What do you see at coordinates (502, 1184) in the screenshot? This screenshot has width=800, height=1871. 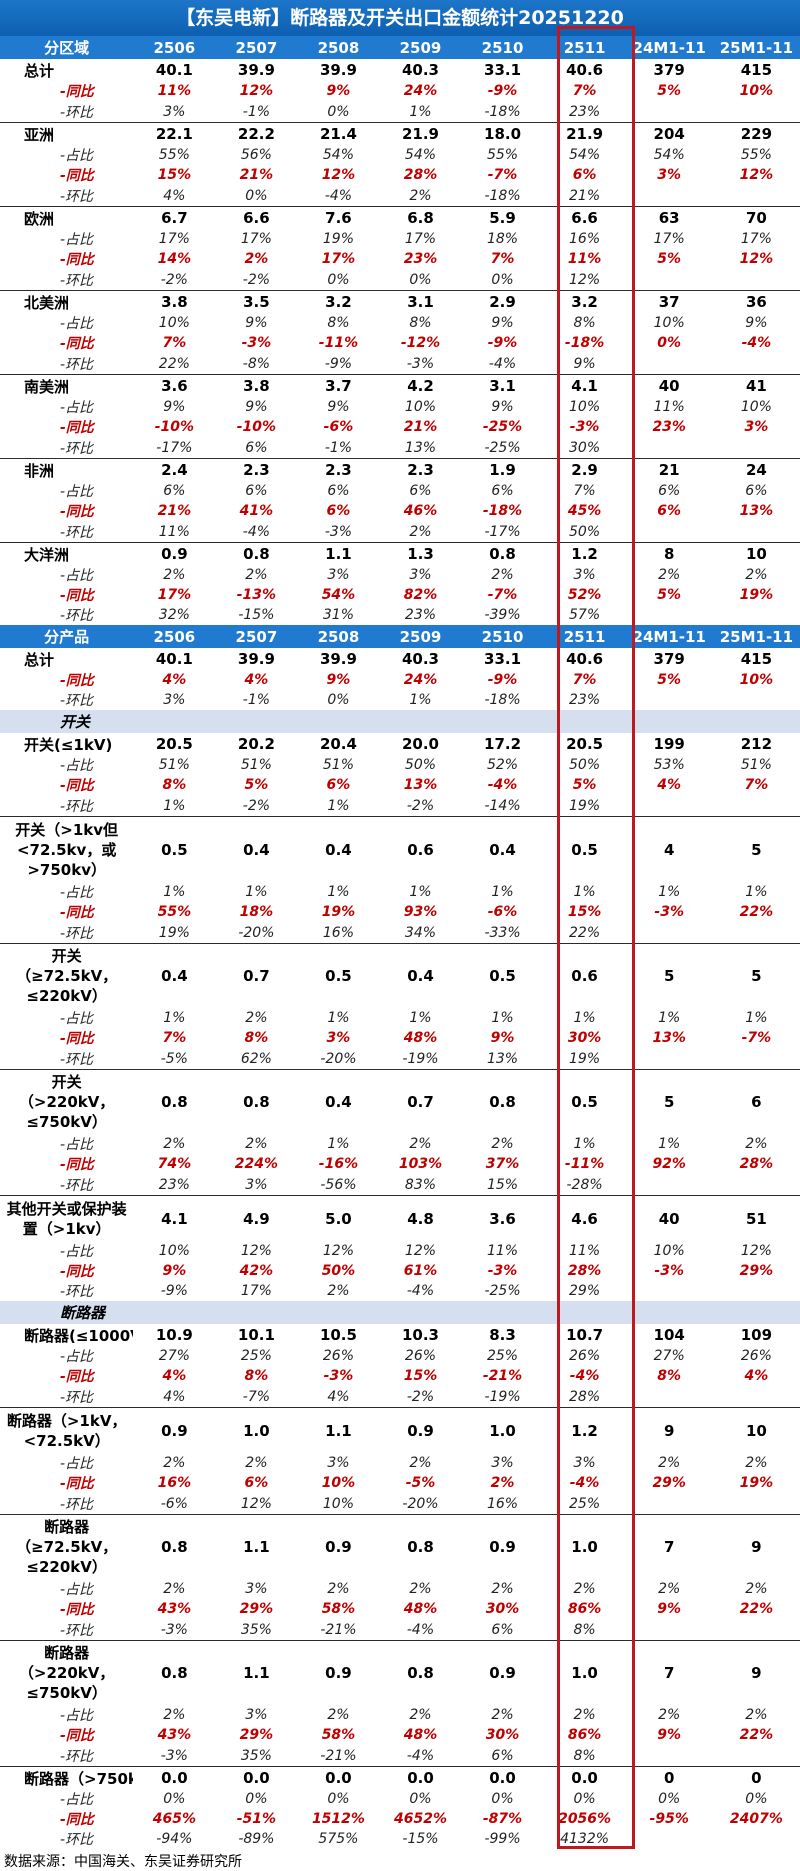 I see `metric-cell: 15%` at bounding box center [502, 1184].